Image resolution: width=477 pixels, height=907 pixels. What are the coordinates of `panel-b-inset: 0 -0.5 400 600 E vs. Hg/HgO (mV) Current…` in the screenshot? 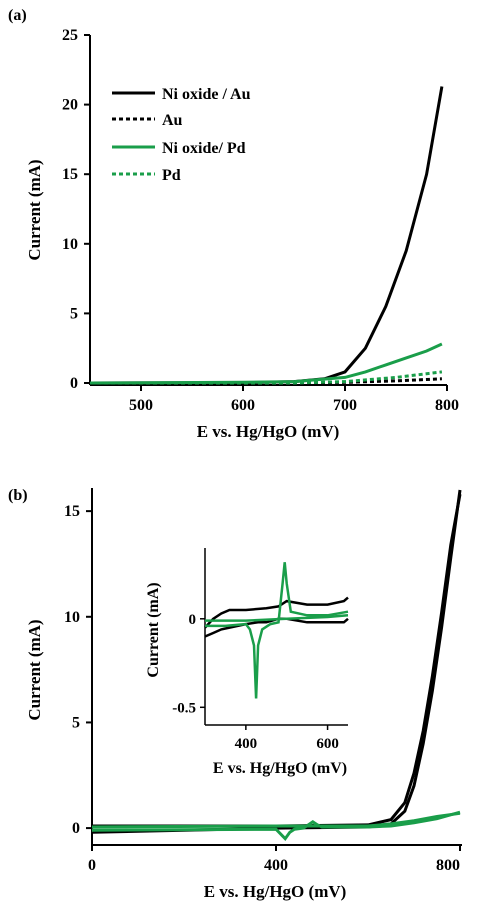 It's located at (247, 662).